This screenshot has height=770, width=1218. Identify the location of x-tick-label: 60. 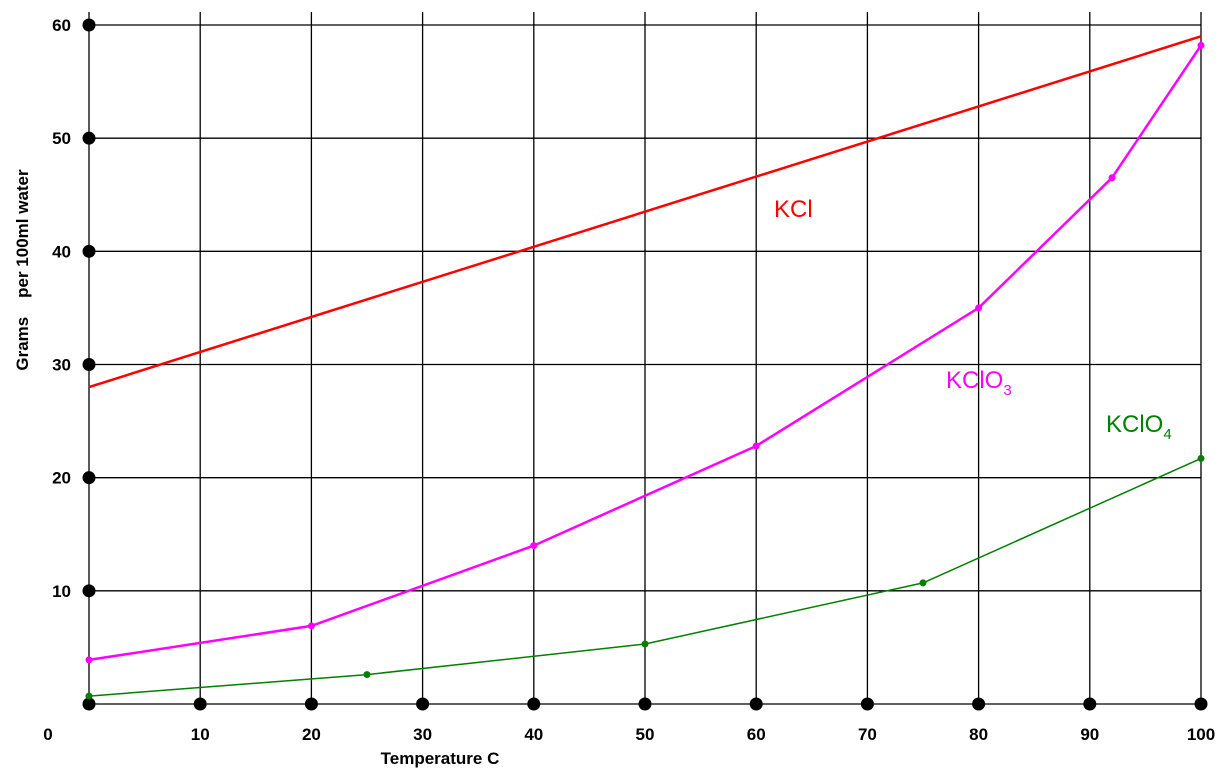
(756, 734).